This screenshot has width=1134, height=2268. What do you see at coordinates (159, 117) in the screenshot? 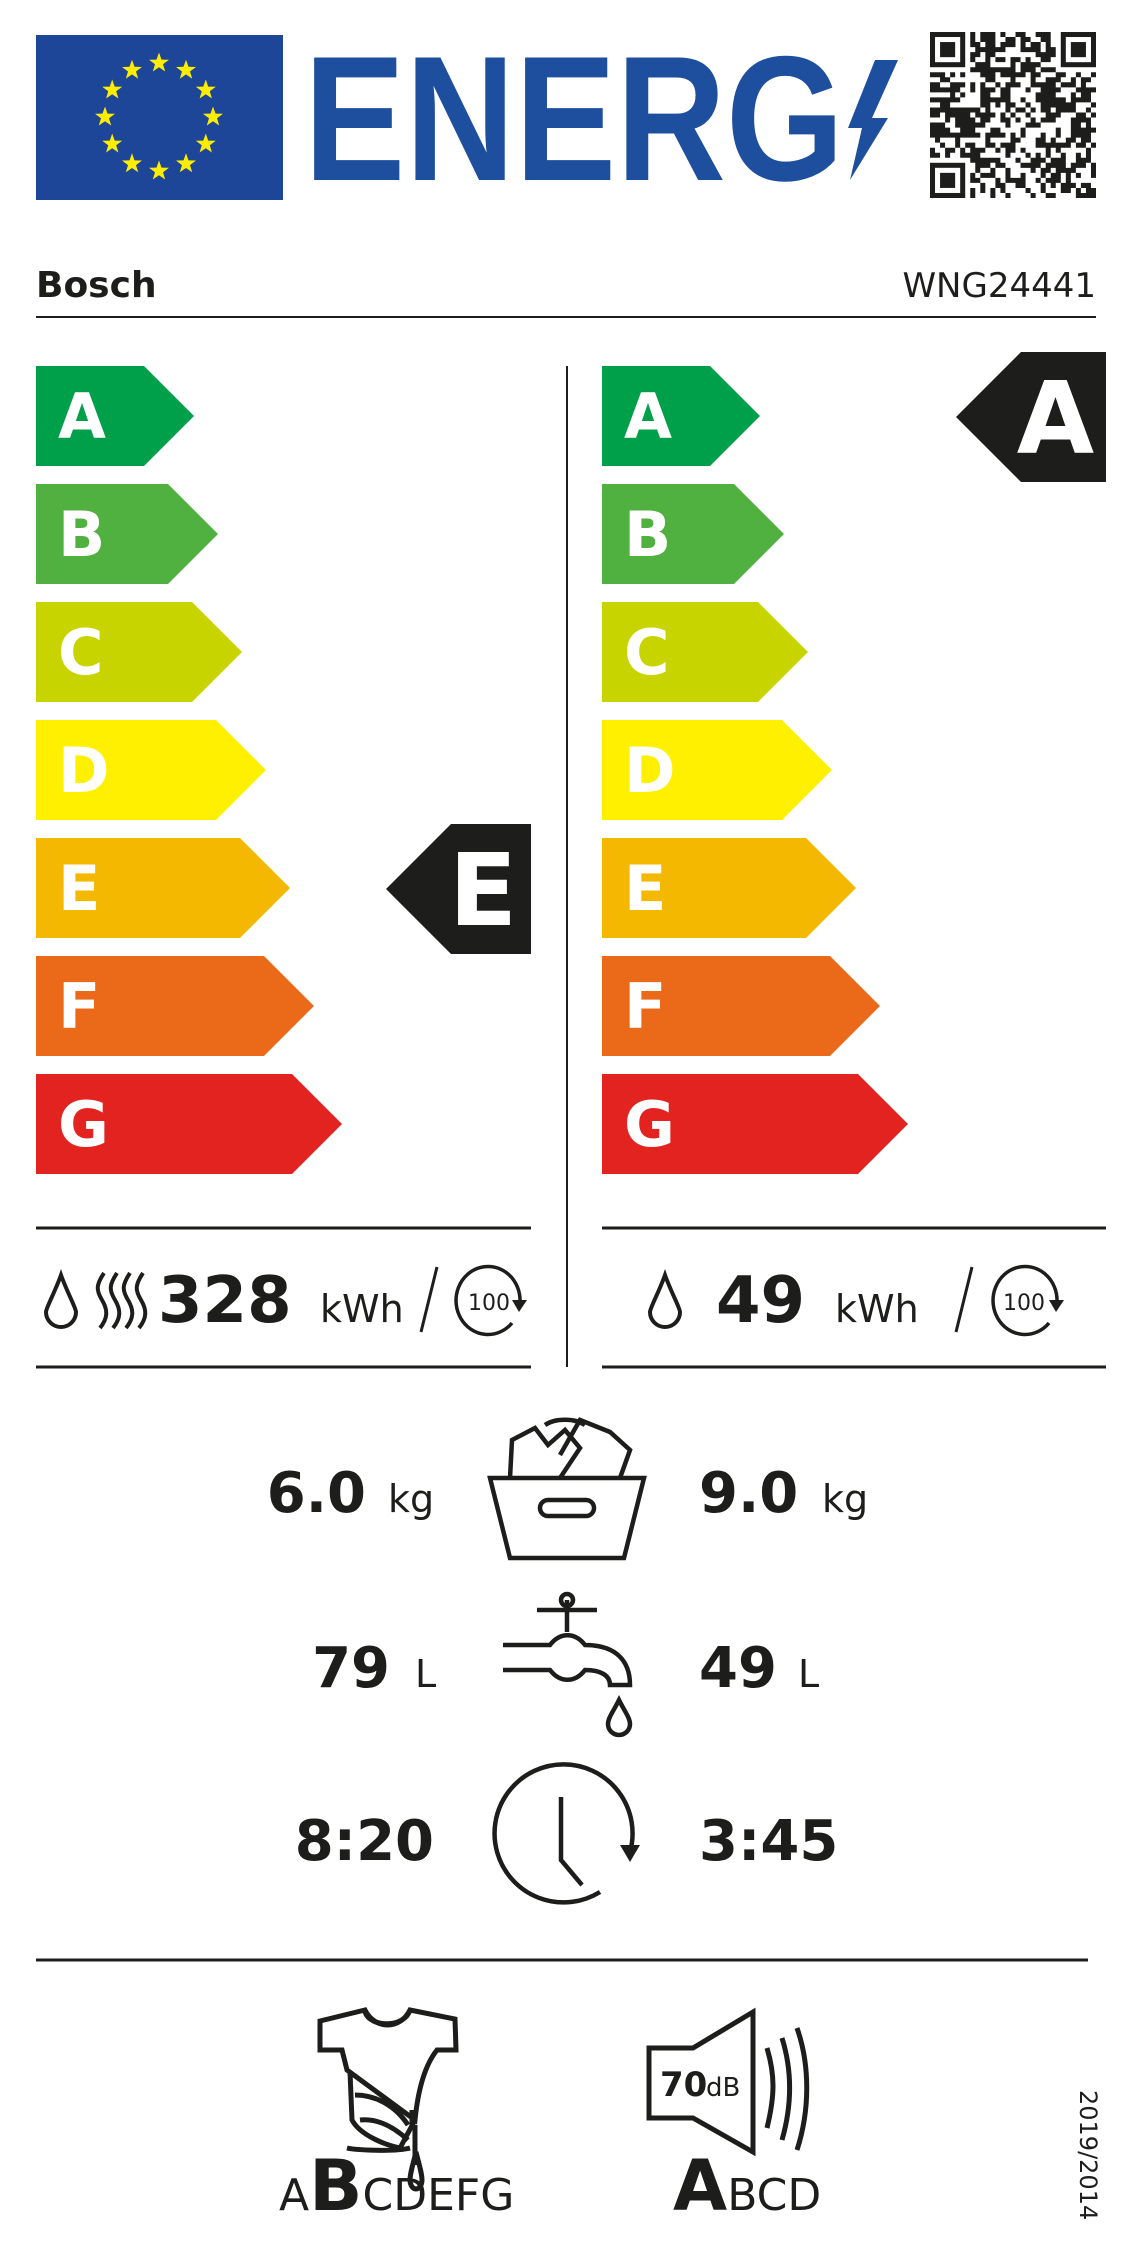
I see `eu-flag-icon` at bounding box center [159, 117].